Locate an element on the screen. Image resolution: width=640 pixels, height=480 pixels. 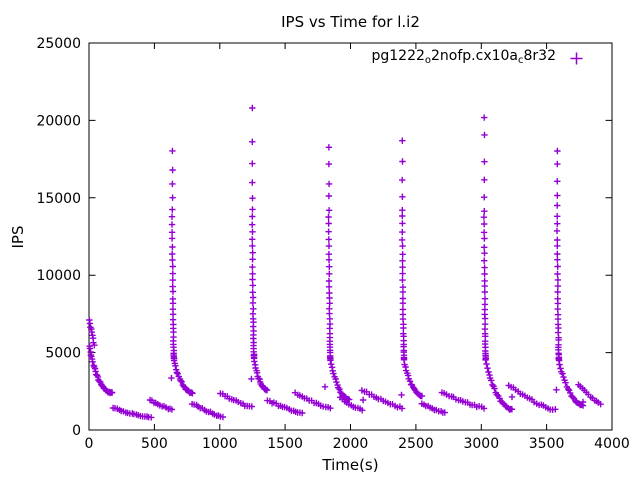
legend-plus-icon is located at coordinates (576, 58).